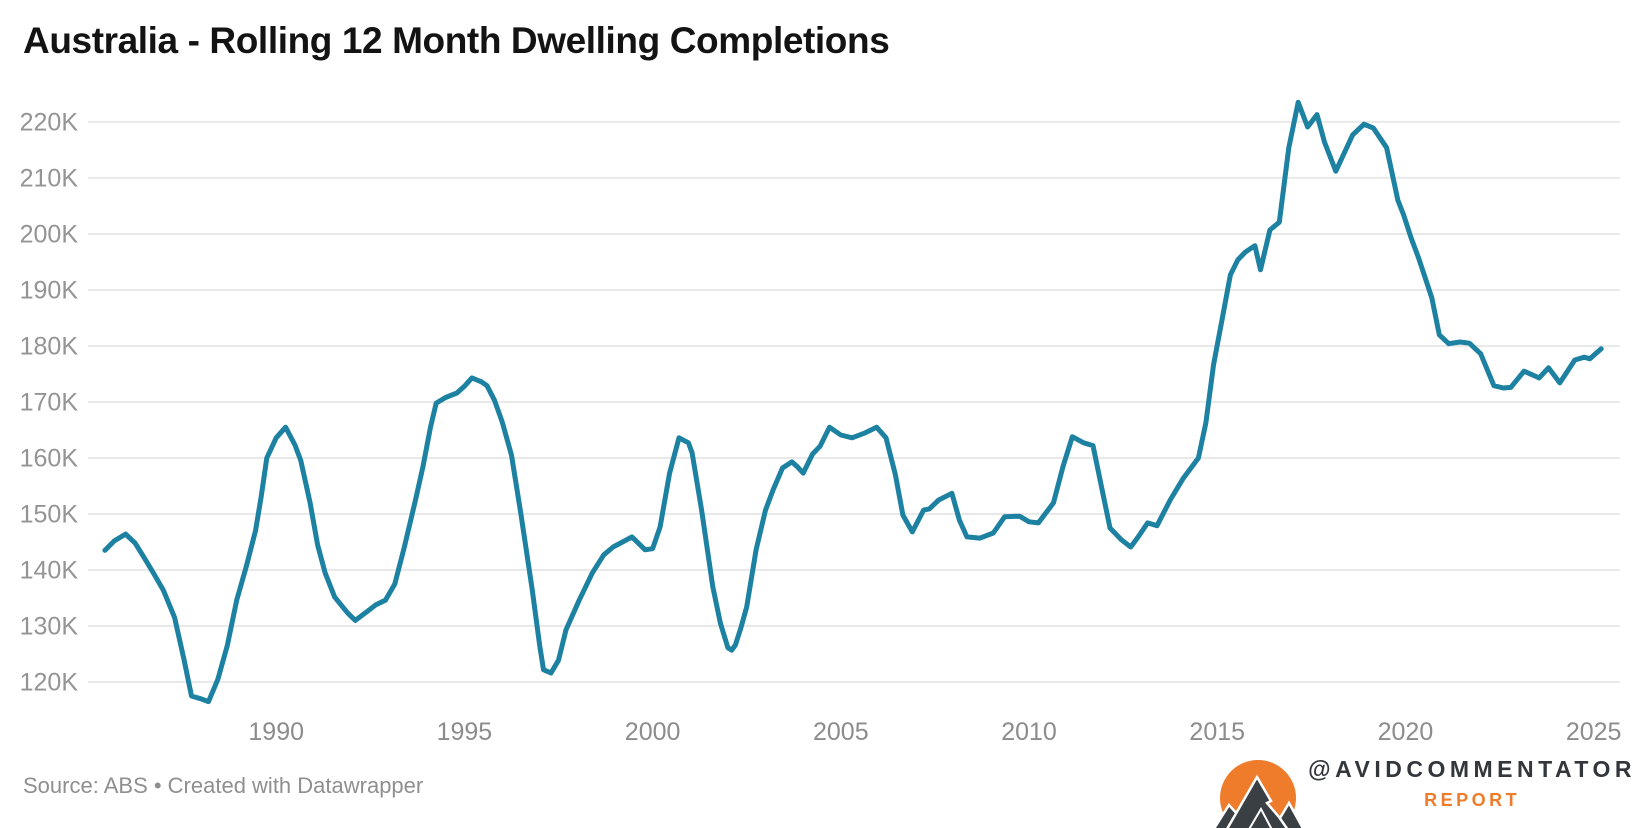 The width and height of the screenshot is (1640, 828). What do you see at coordinates (1217, 732) in the screenshot?
I see `x-tick-label: 2015` at bounding box center [1217, 732].